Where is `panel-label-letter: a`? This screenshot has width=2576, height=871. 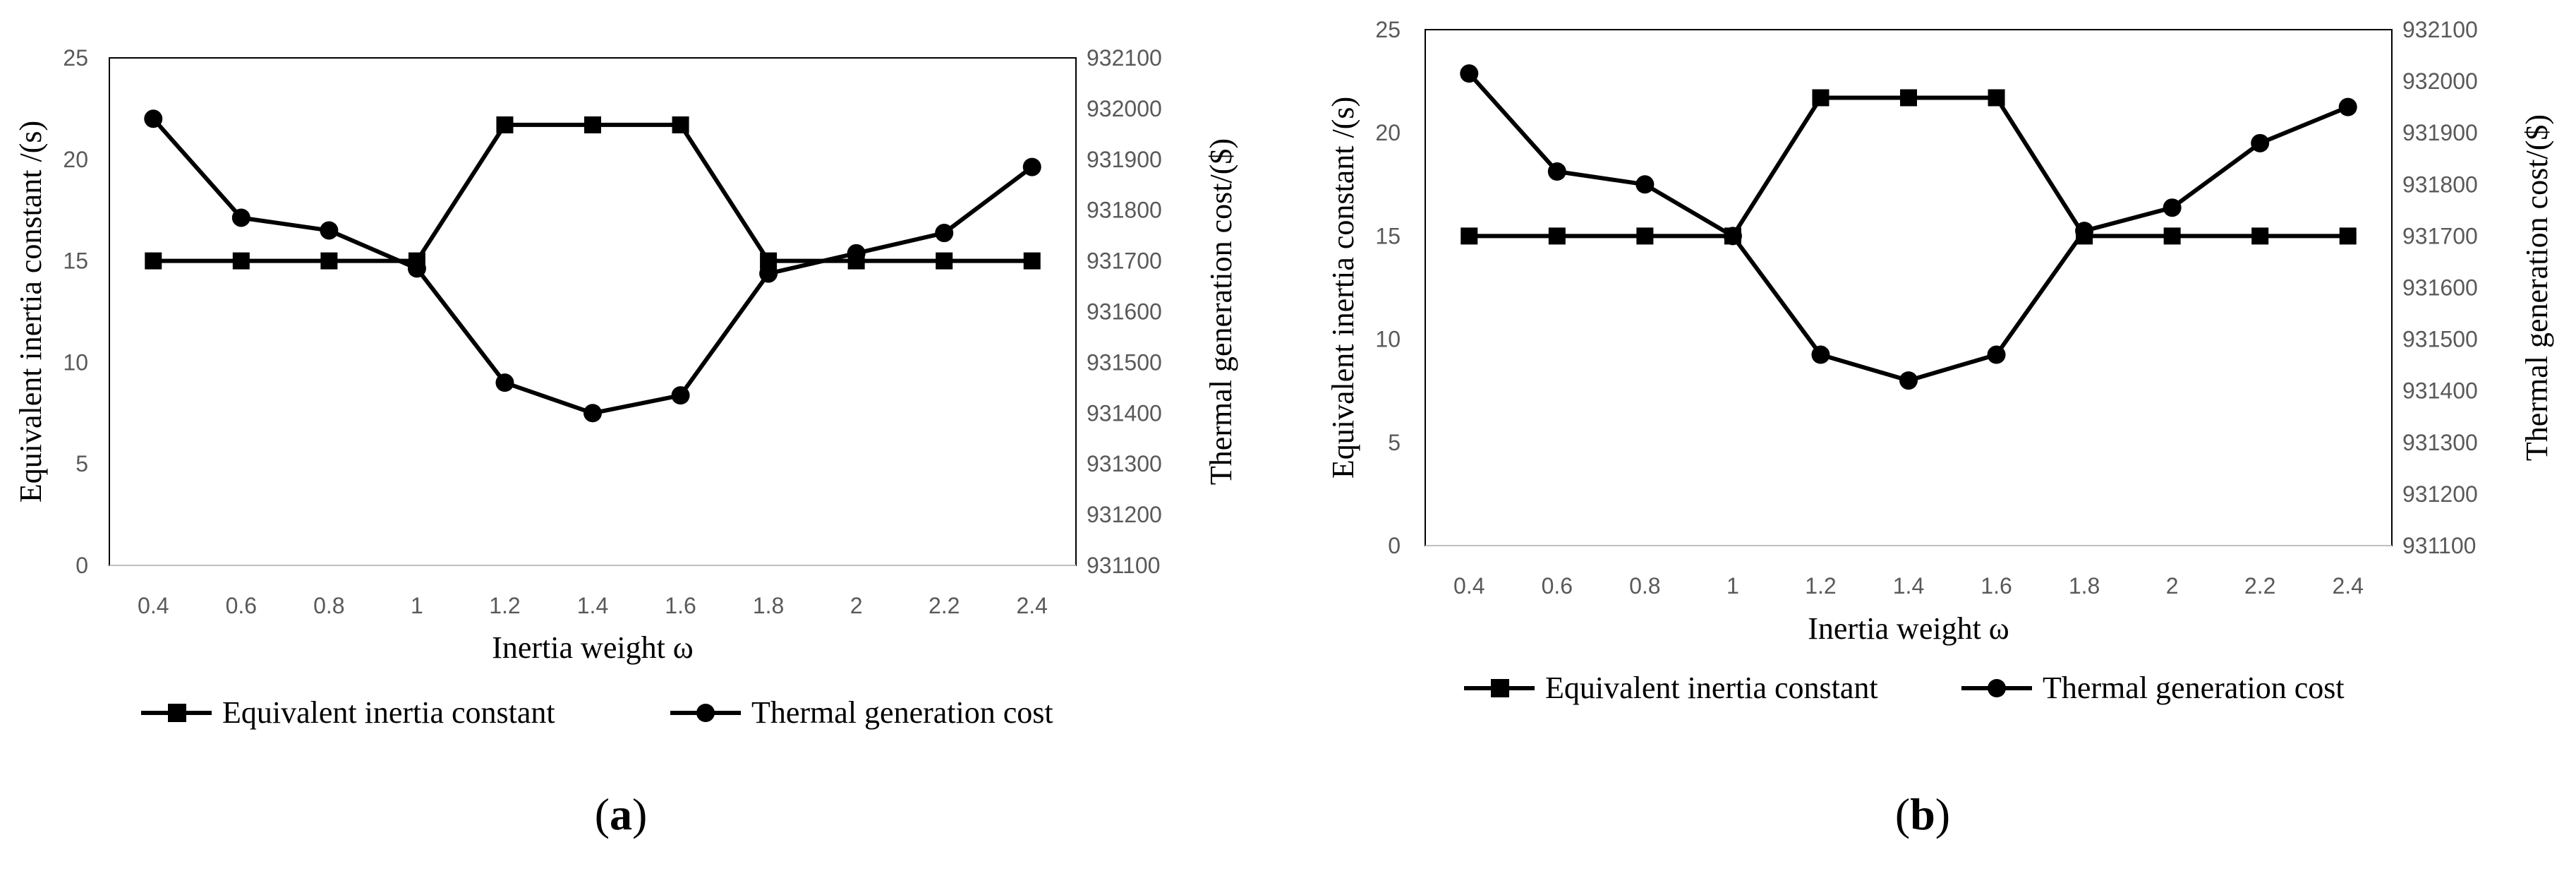 panel-label-letter: a is located at coordinates (621, 814).